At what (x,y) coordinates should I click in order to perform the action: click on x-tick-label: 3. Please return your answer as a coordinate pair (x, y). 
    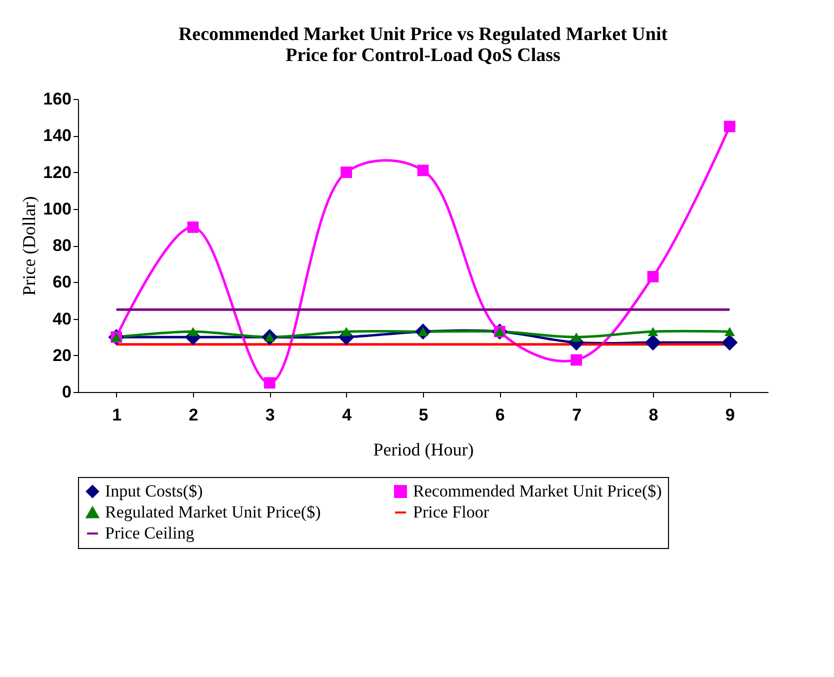
    Looking at the image, I should click on (270, 415).